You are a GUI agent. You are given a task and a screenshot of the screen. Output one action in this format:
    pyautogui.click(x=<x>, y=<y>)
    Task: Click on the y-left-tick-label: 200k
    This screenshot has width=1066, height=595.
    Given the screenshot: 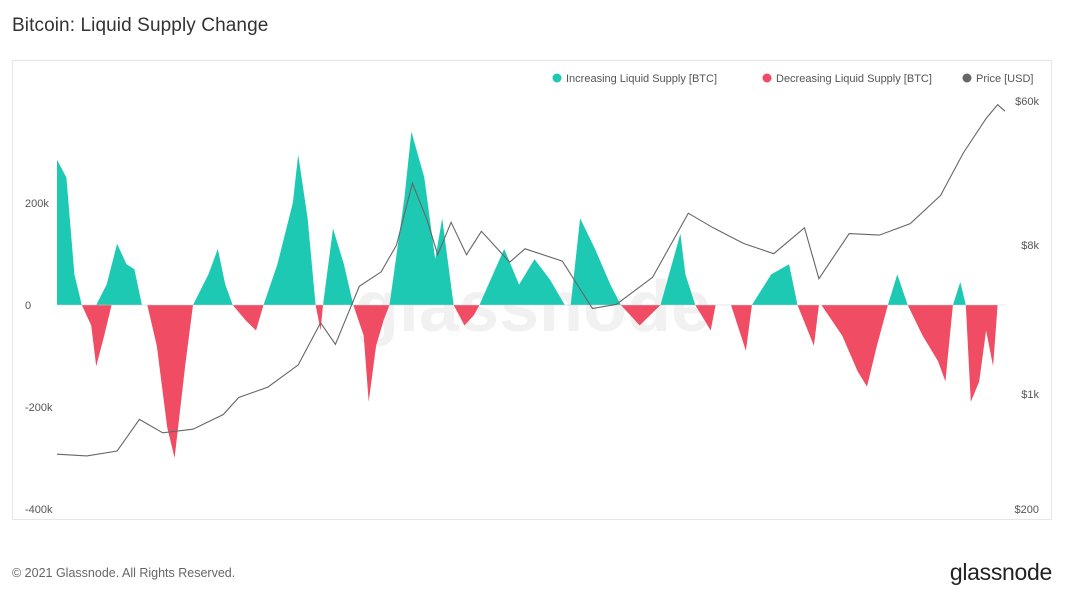 What is the action you would take?
    pyautogui.click(x=37, y=204)
    